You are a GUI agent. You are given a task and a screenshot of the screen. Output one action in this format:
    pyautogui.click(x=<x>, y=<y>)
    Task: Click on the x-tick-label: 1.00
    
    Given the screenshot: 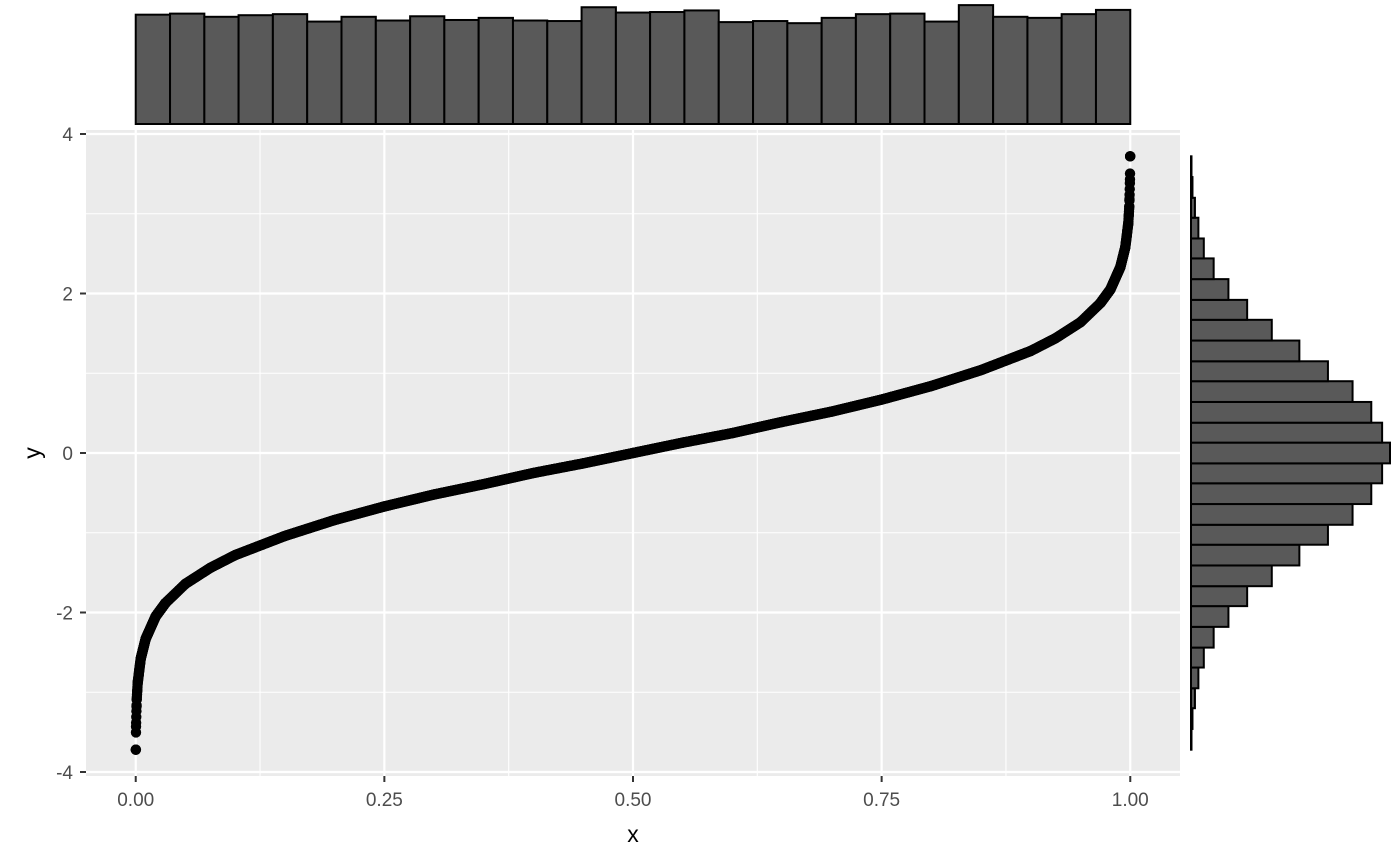 What is the action you would take?
    pyautogui.click(x=1130, y=800)
    